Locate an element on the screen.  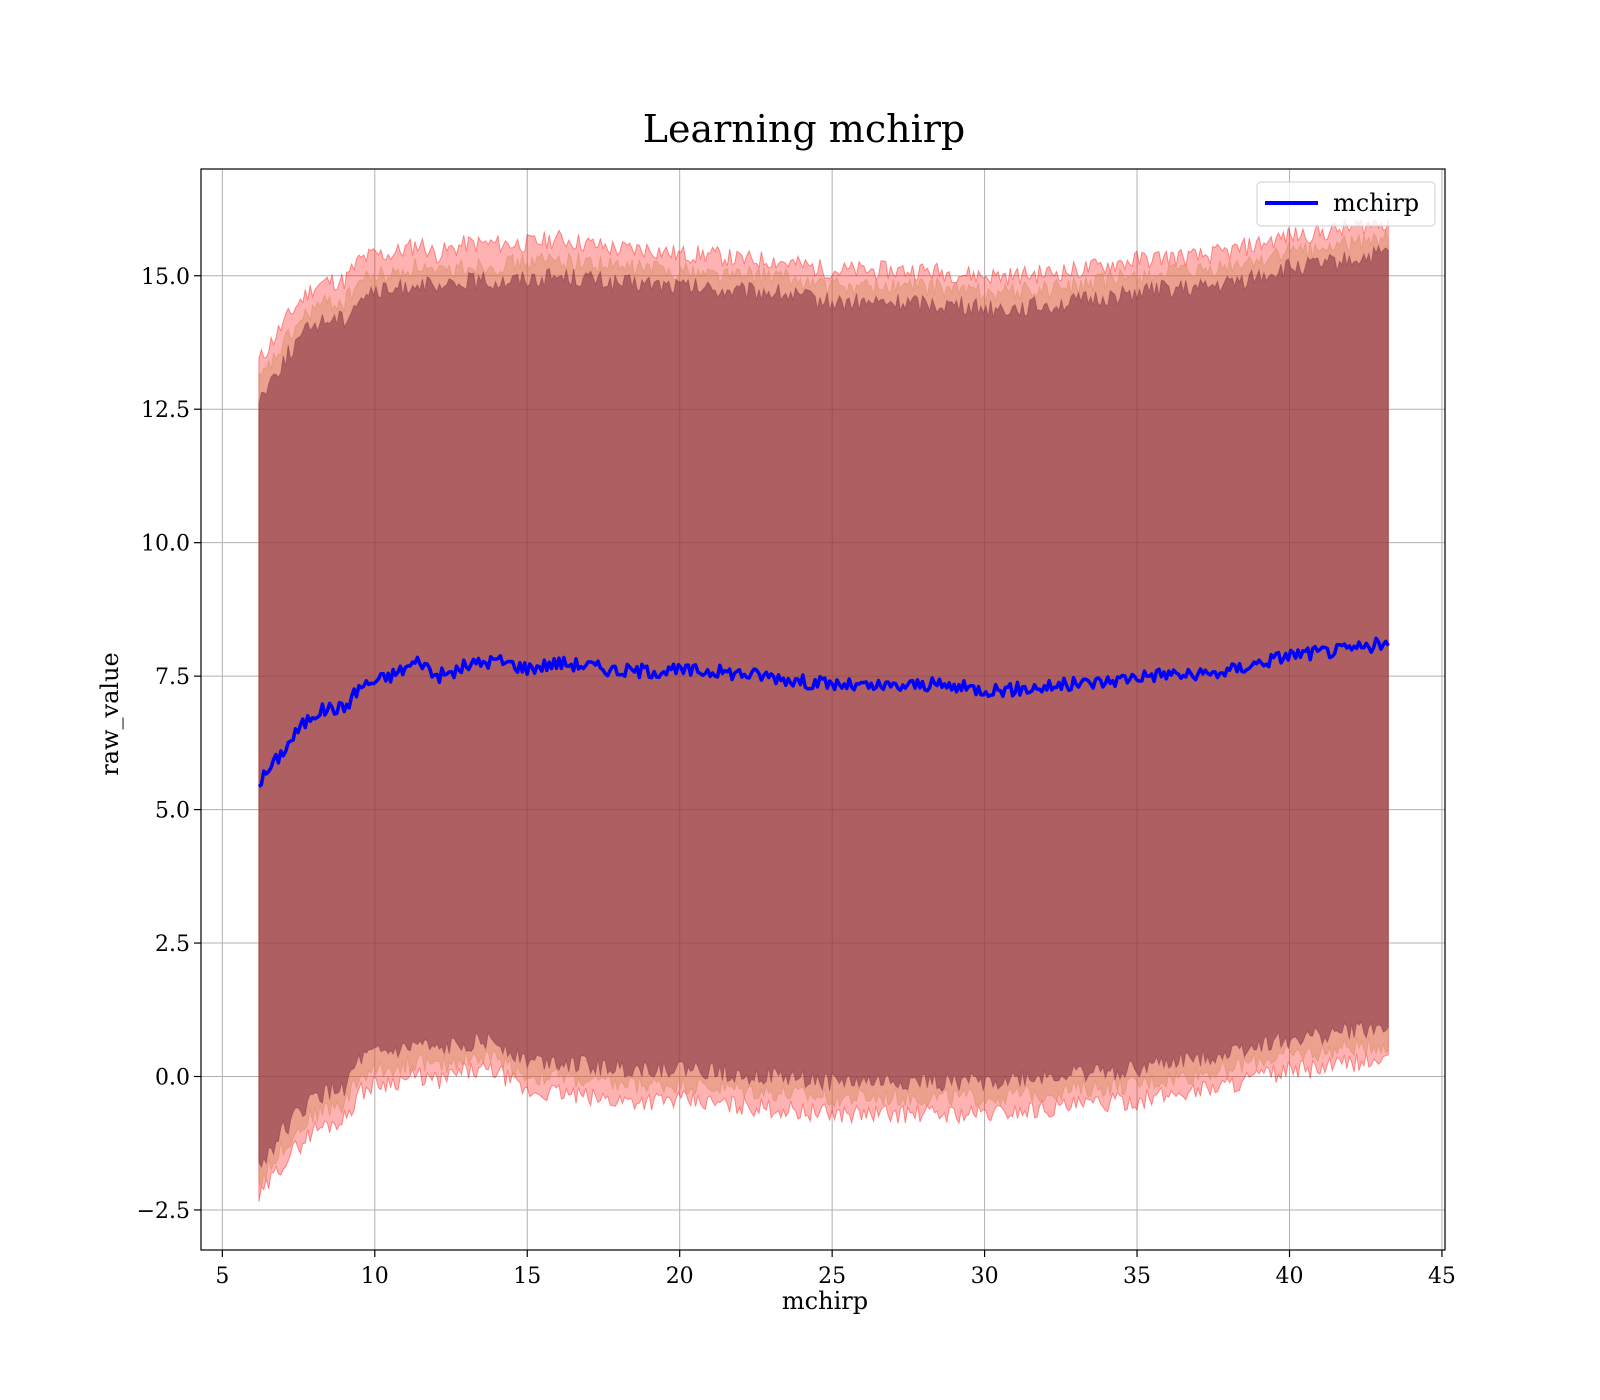
series-line-mchirp is located at coordinates (823, 712).